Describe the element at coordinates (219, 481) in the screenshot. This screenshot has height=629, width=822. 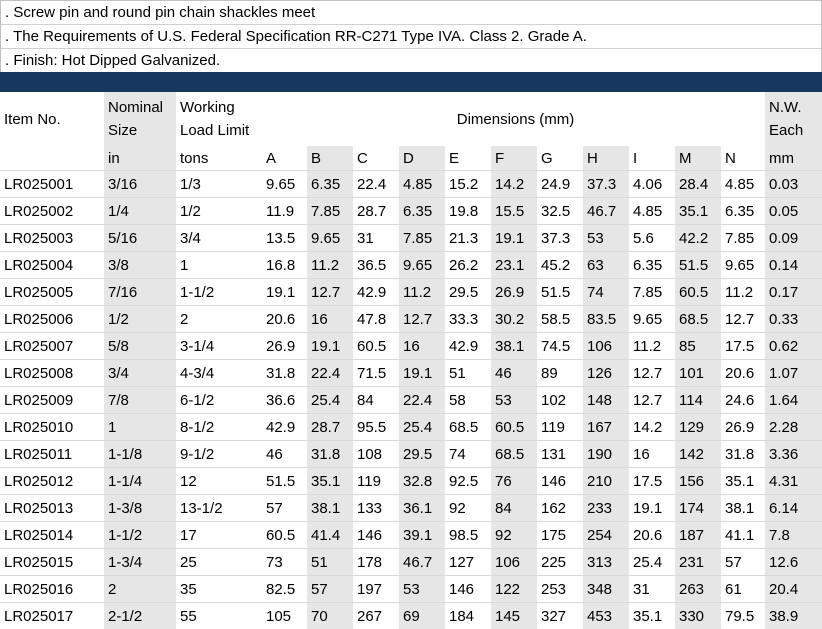
I see `table-cell: 12` at that location.